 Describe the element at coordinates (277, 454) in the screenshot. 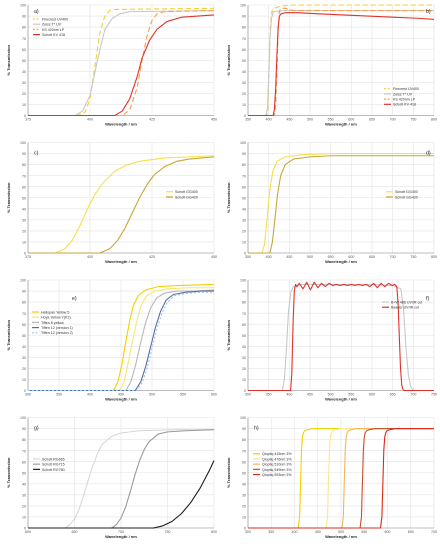

I see `legend-label: Qioptiq 415nm 3%` at that location.